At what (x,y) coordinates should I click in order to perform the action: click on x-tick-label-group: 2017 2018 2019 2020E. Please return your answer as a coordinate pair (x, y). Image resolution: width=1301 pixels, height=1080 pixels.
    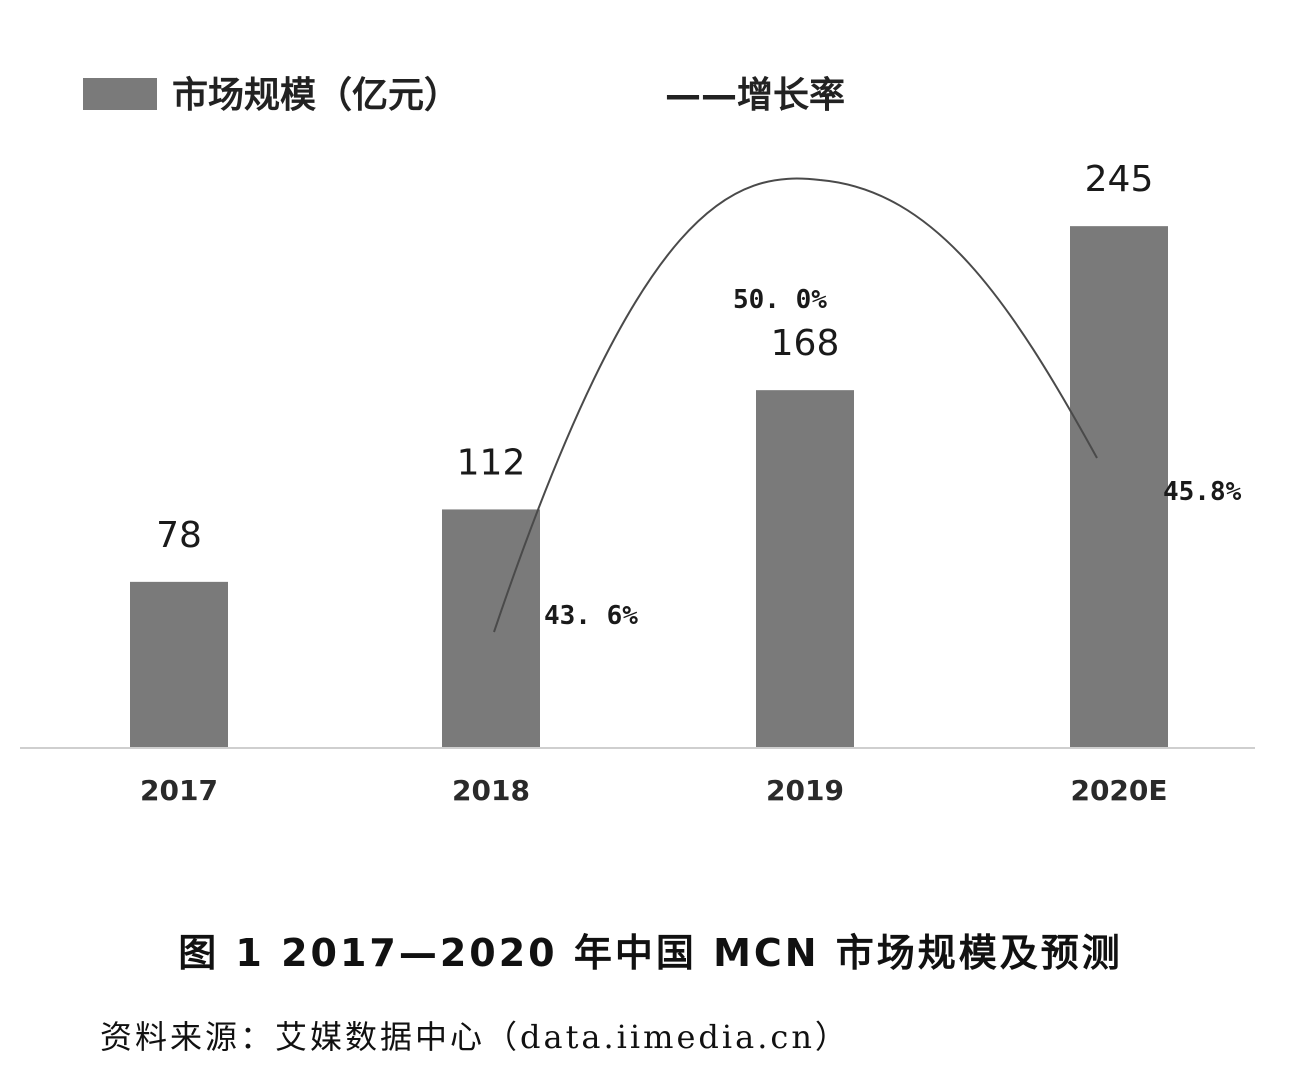
    Looking at the image, I should click on (654, 790).